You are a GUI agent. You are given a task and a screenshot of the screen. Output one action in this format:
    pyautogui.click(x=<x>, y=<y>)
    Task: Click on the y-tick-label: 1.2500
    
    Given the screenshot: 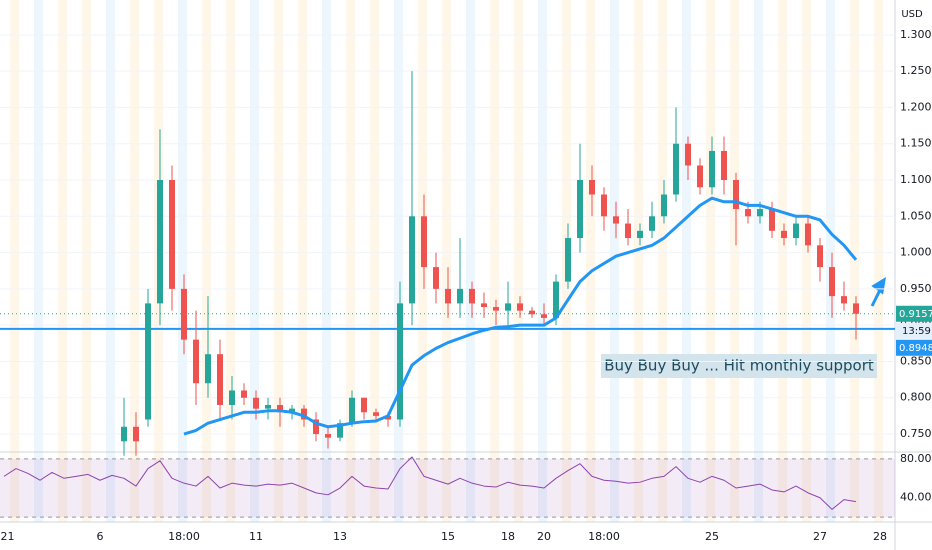 What is the action you would take?
    pyautogui.click(x=916, y=70)
    